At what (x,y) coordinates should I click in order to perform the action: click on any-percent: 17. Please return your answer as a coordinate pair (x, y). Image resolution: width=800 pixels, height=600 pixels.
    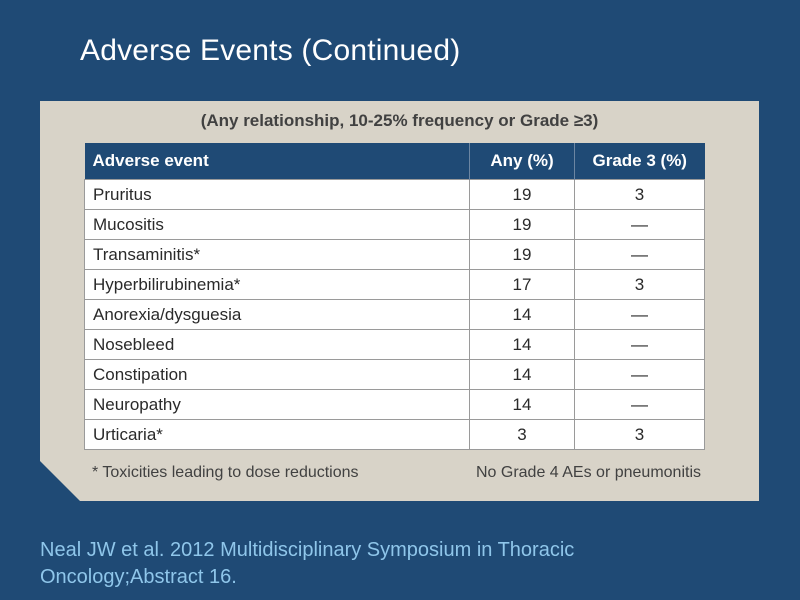
    Looking at the image, I should click on (522, 284).